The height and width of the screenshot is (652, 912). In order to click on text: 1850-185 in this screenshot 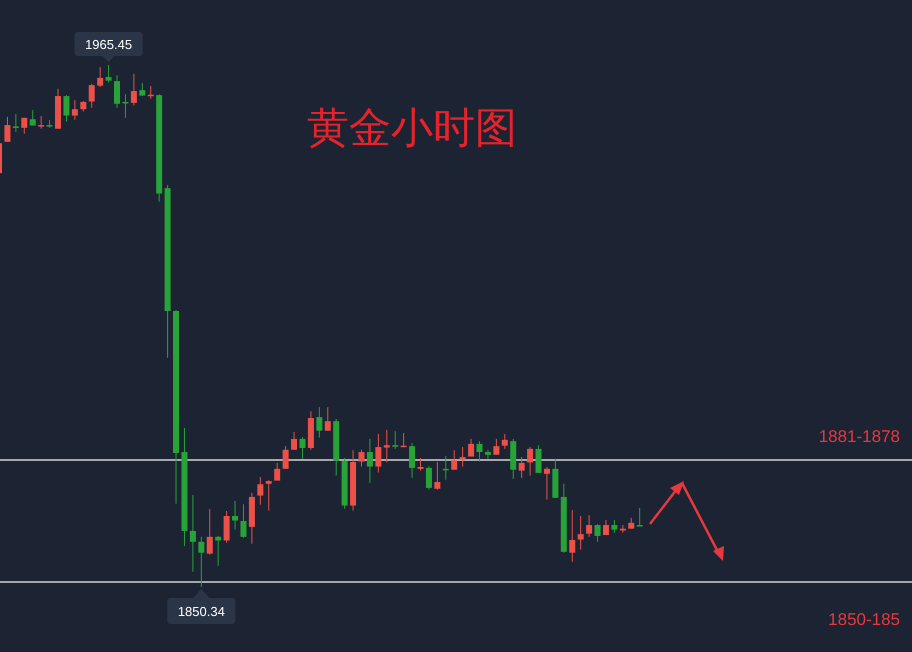, I will do `click(864, 619)`.